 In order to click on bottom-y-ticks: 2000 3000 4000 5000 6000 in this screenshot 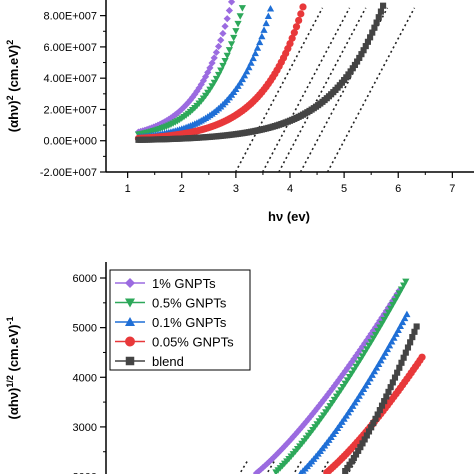, I will do `click(89, 373)`.